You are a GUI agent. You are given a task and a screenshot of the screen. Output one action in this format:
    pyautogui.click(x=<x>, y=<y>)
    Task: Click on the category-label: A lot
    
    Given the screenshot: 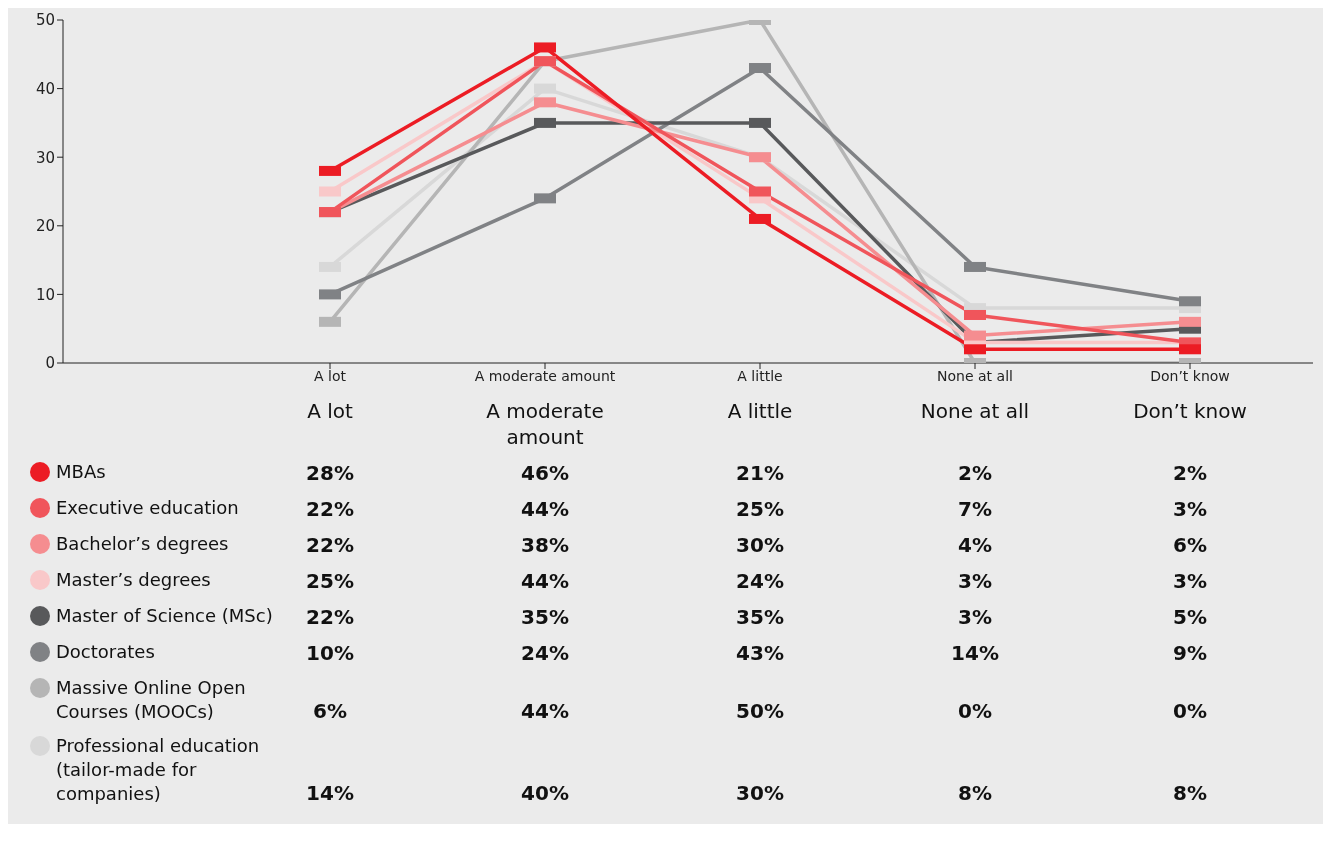 What is the action you would take?
    pyautogui.click(x=330, y=411)
    